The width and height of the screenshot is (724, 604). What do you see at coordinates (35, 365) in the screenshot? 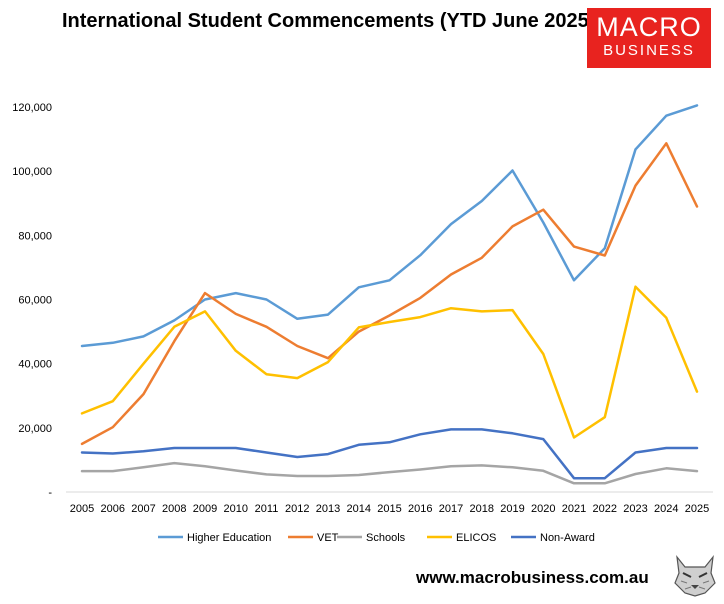
I see `y-tick-label: 40,000` at bounding box center [35, 365].